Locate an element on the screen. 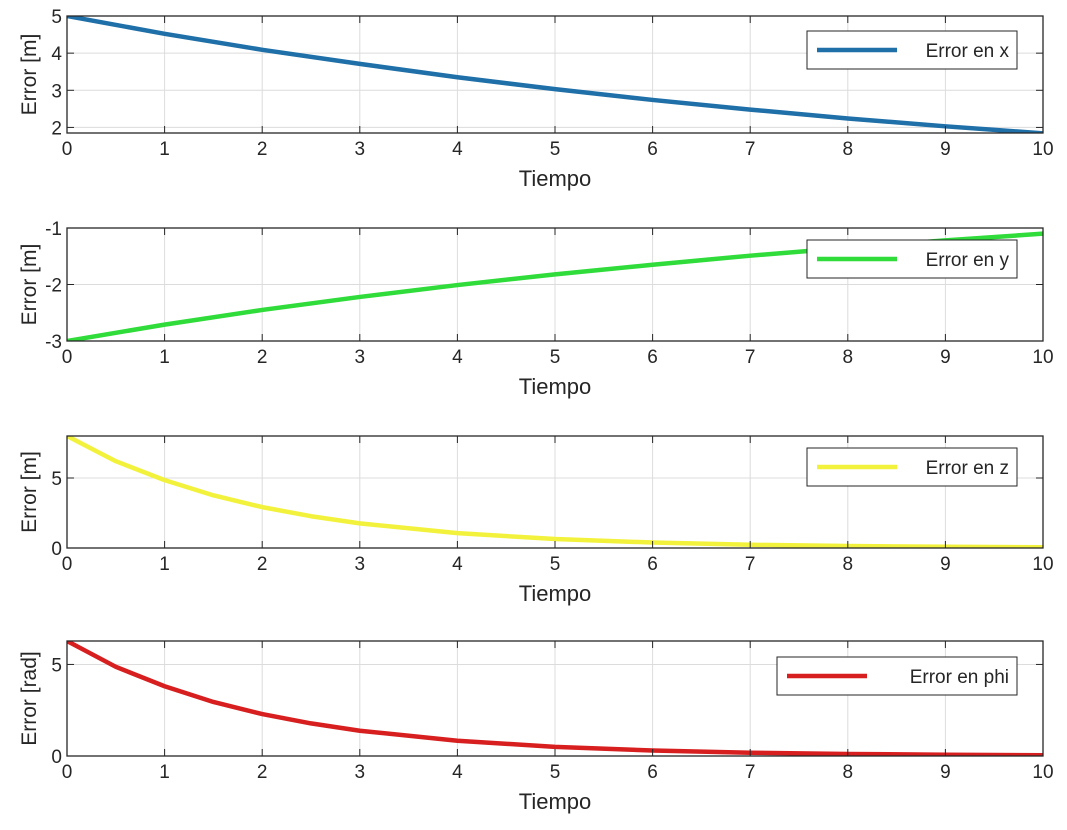 Image resolution: width=1067 pixels, height=830 pixels. legend-label: Error en phi is located at coordinates (959, 677).